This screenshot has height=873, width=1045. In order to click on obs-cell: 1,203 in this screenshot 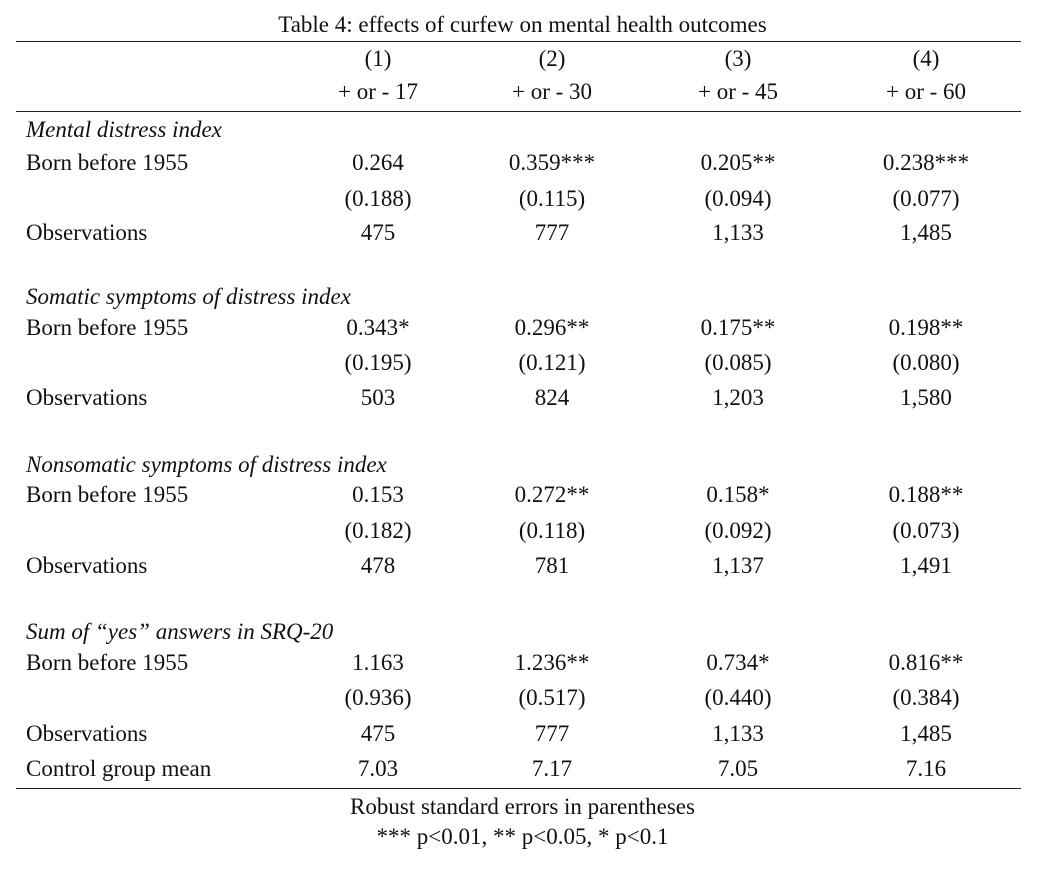, I will do `click(738, 397)`.